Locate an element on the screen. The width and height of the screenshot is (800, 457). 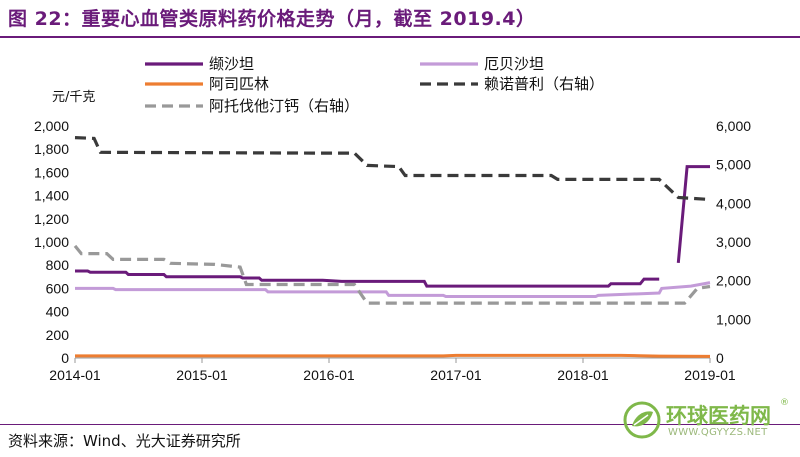
y-right-tick-label: 3,000 is located at coordinates (733, 242).